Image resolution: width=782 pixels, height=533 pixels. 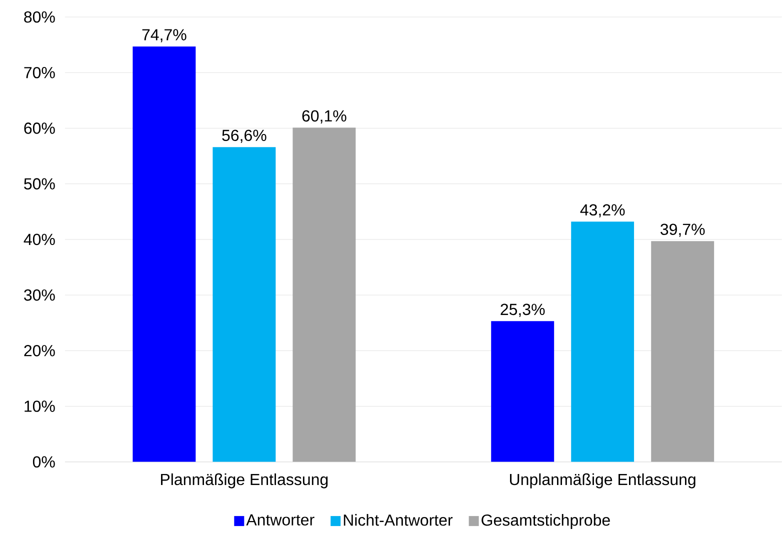 I want to click on data-label: 43,2%, so click(x=602, y=211).